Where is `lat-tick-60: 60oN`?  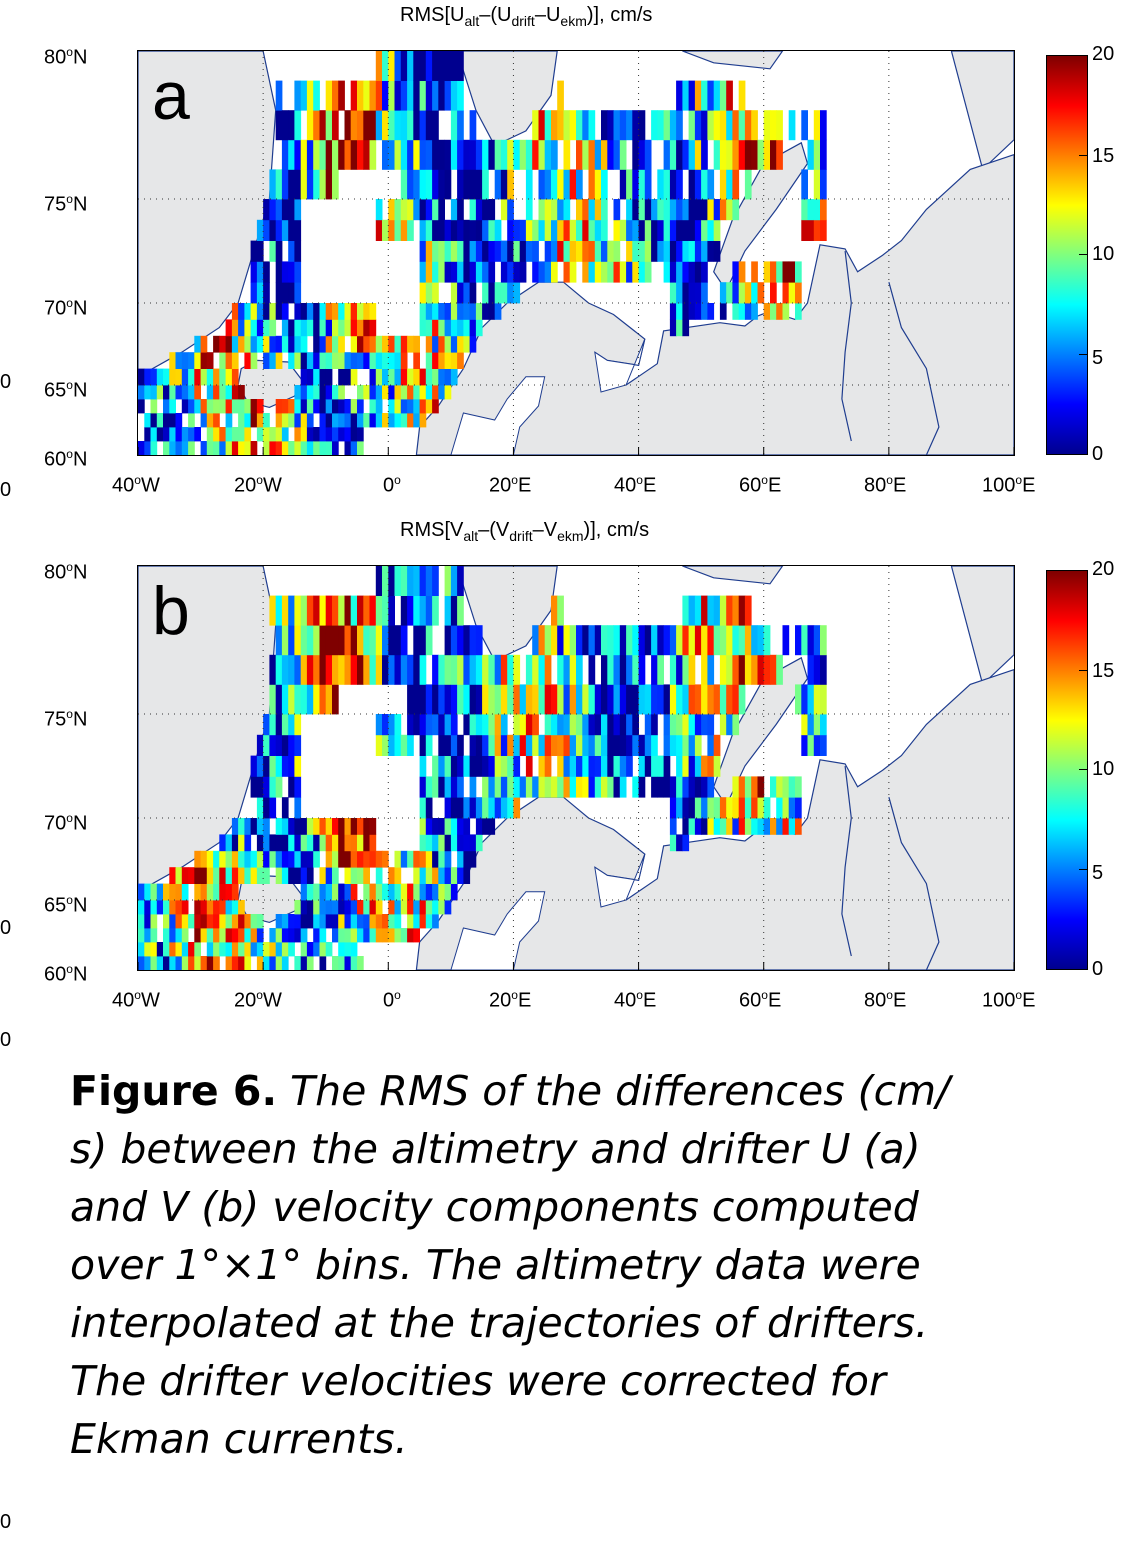 lat-tick-60: 60oN is located at coordinates (66, 974).